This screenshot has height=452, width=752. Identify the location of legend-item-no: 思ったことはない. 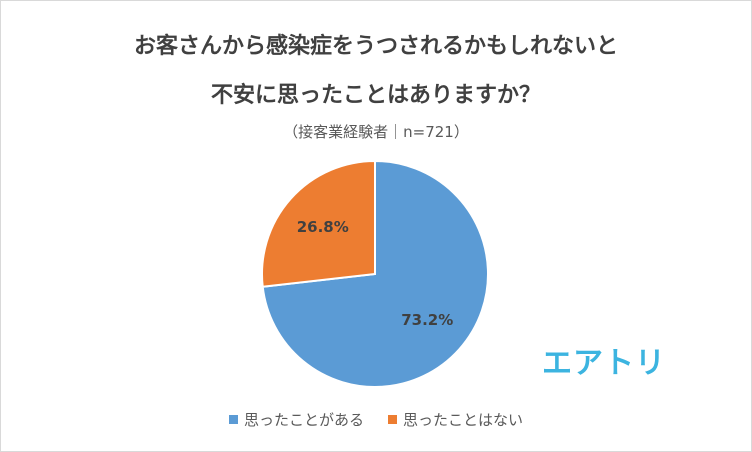
(455, 419).